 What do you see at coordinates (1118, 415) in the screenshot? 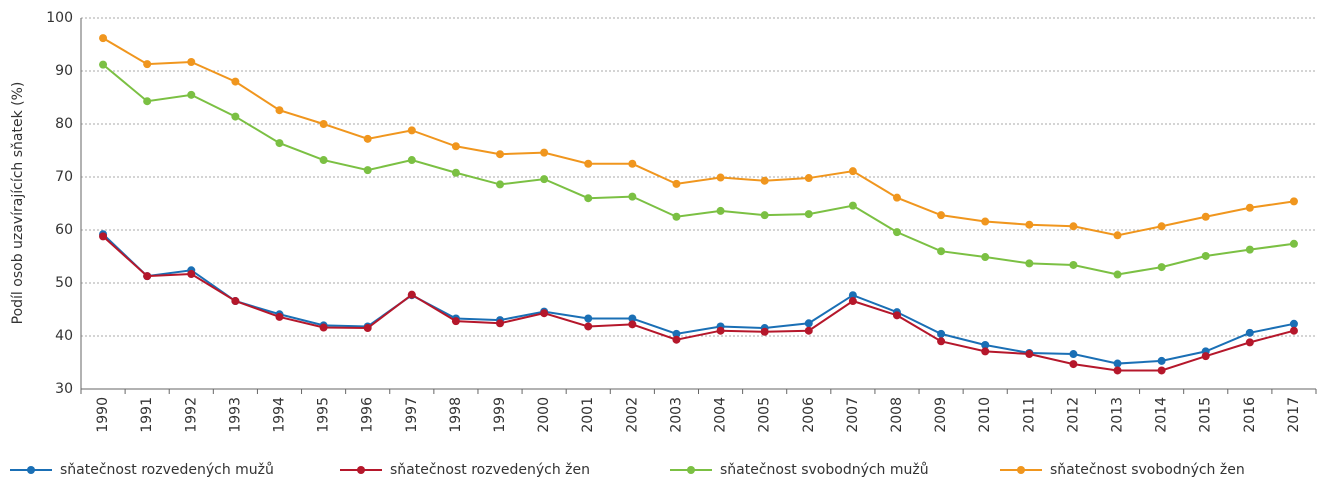
I see `x-tick-label: 2013` at bounding box center [1118, 415].